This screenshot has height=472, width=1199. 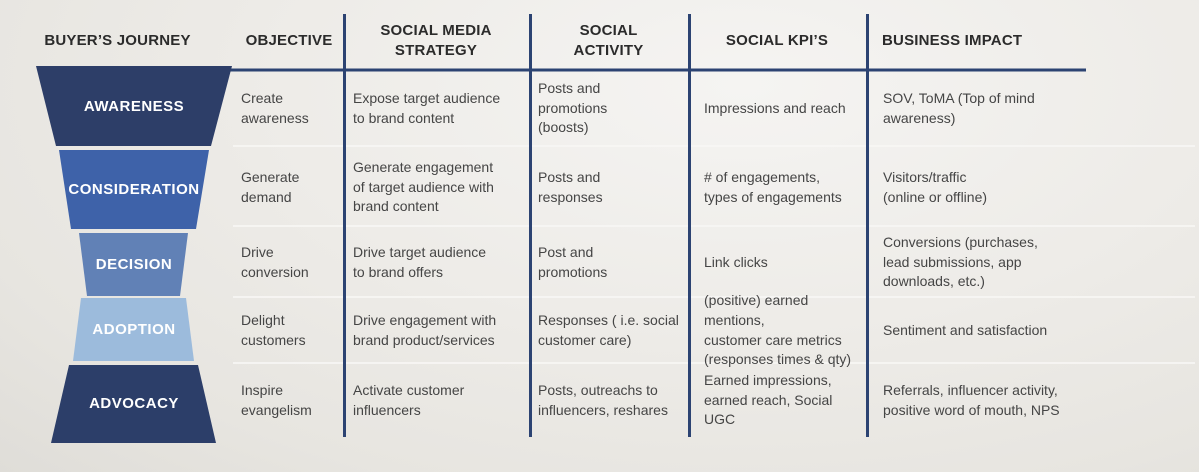 I want to click on header-objective: OBJECTIVE, so click(x=289, y=40).